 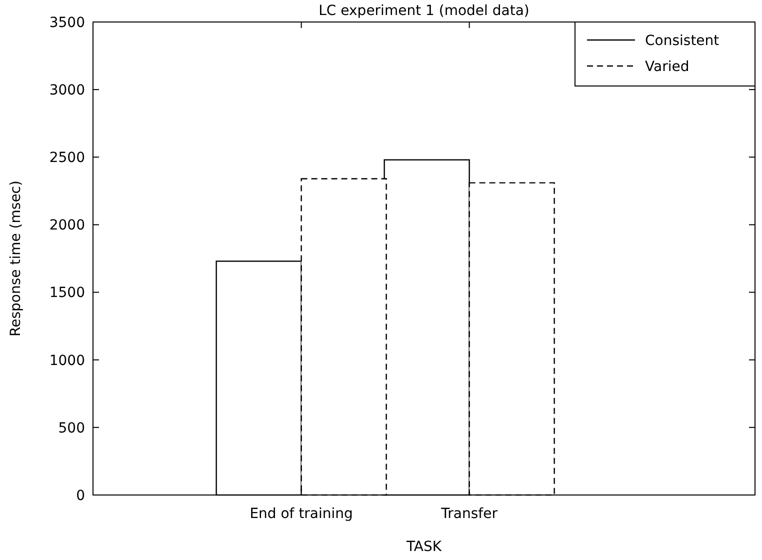 I want to click on y-tick-label: 3000, so click(x=67, y=90).